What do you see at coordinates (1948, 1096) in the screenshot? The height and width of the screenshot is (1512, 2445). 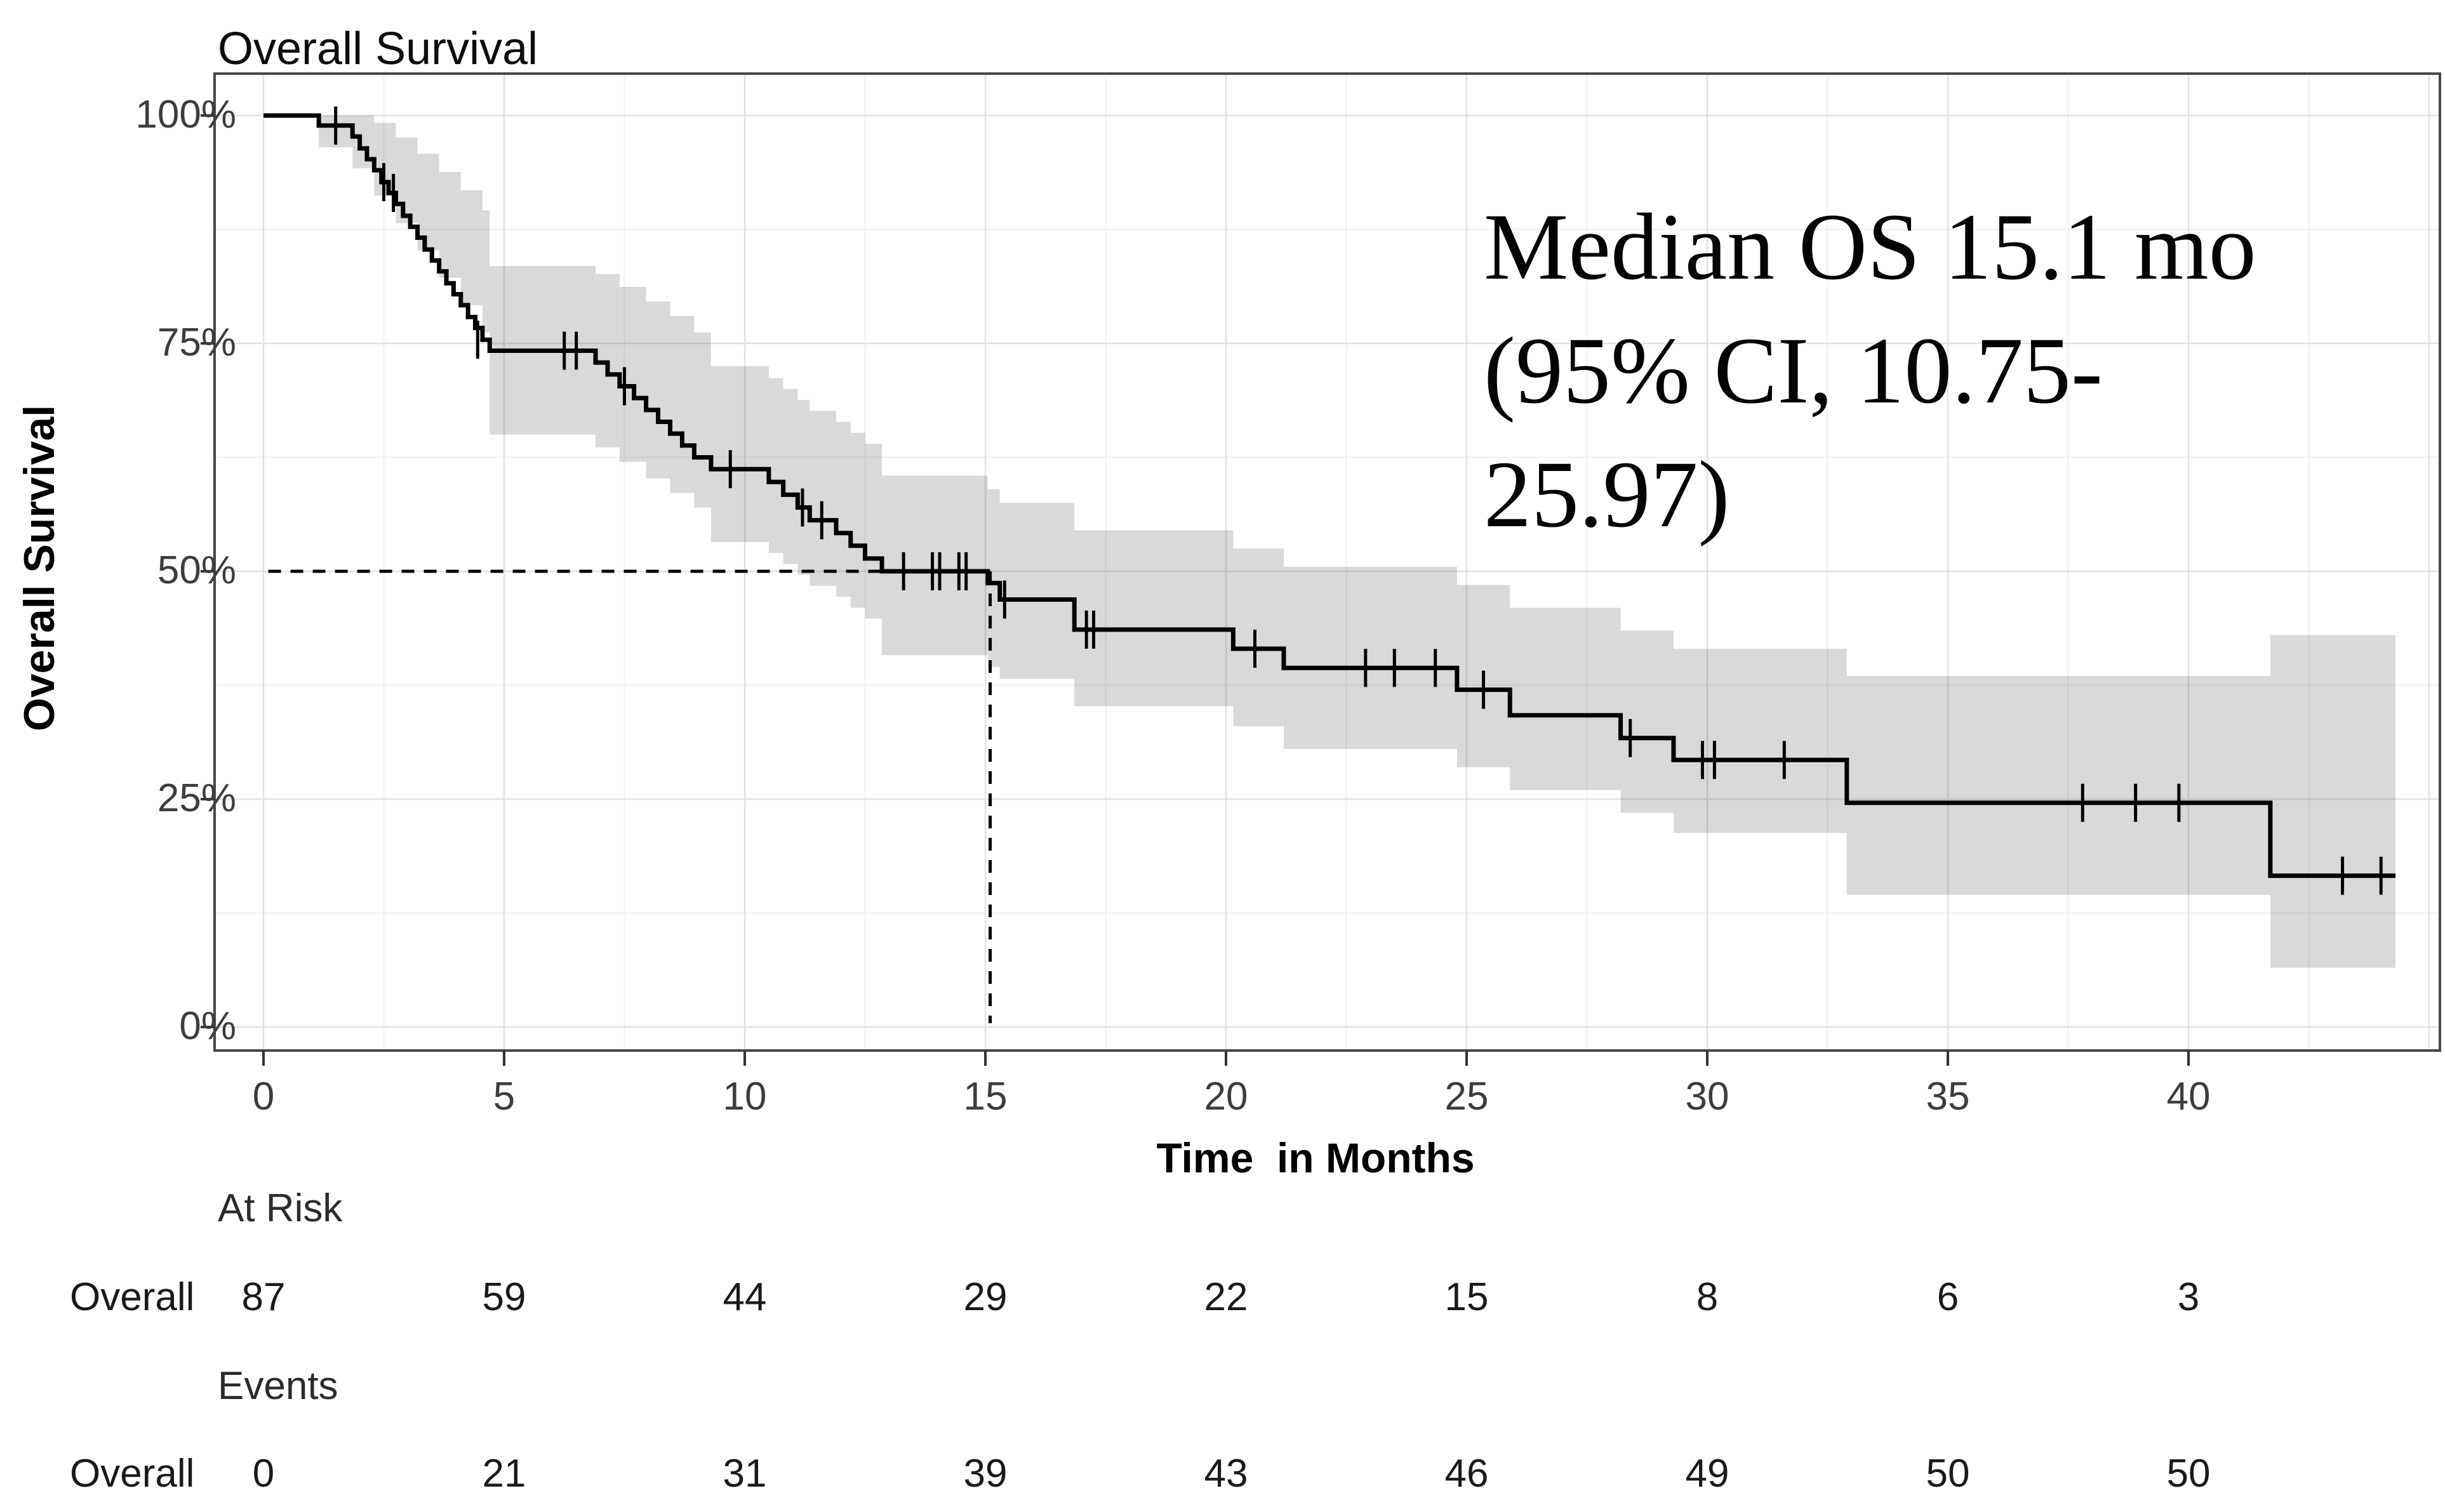 I see `x-tick-label: 35` at bounding box center [1948, 1096].